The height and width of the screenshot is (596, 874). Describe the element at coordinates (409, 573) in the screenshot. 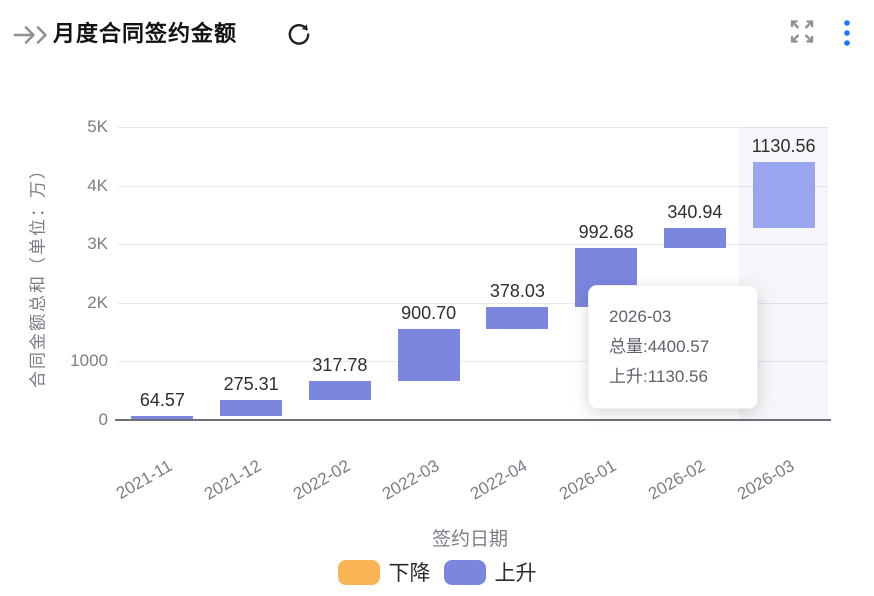

I see `legend-label-fall: 下降` at that location.